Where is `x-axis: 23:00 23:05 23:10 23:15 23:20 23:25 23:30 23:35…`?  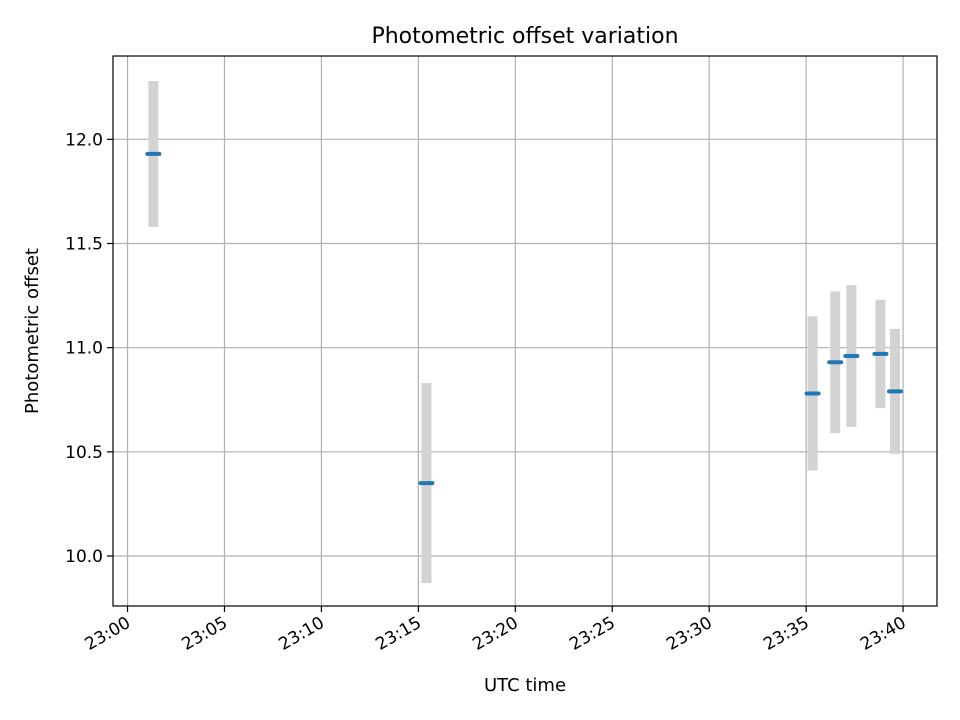
x-axis: 23:00 23:05 23:10 23:15 23:20 23:25 23:30 23:35… is located at coordinates (496, 630).